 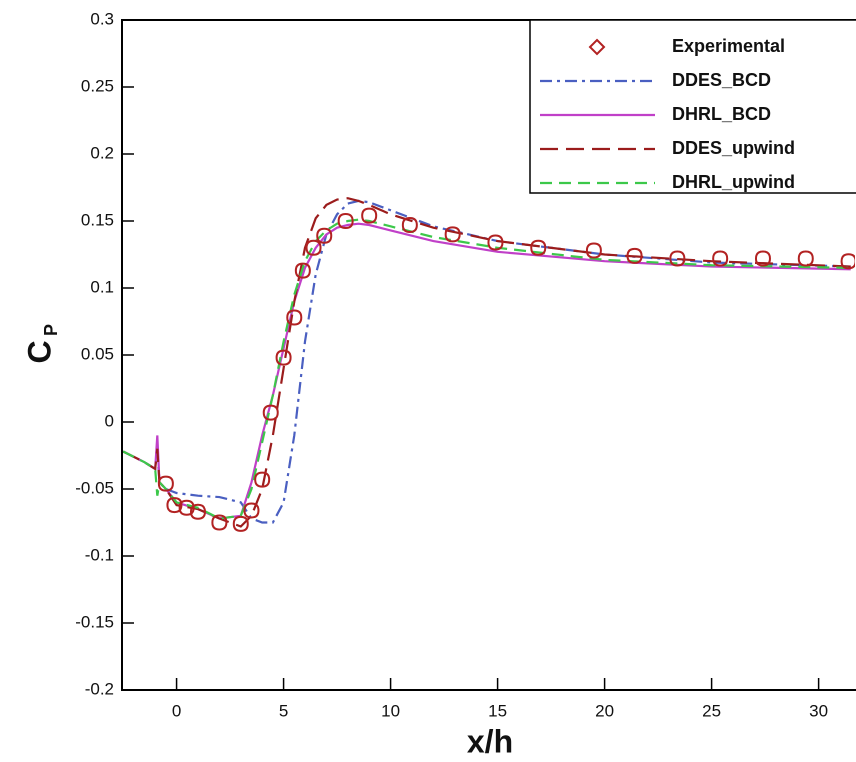 I want to click on legend-box, so click(x=692, y=106).